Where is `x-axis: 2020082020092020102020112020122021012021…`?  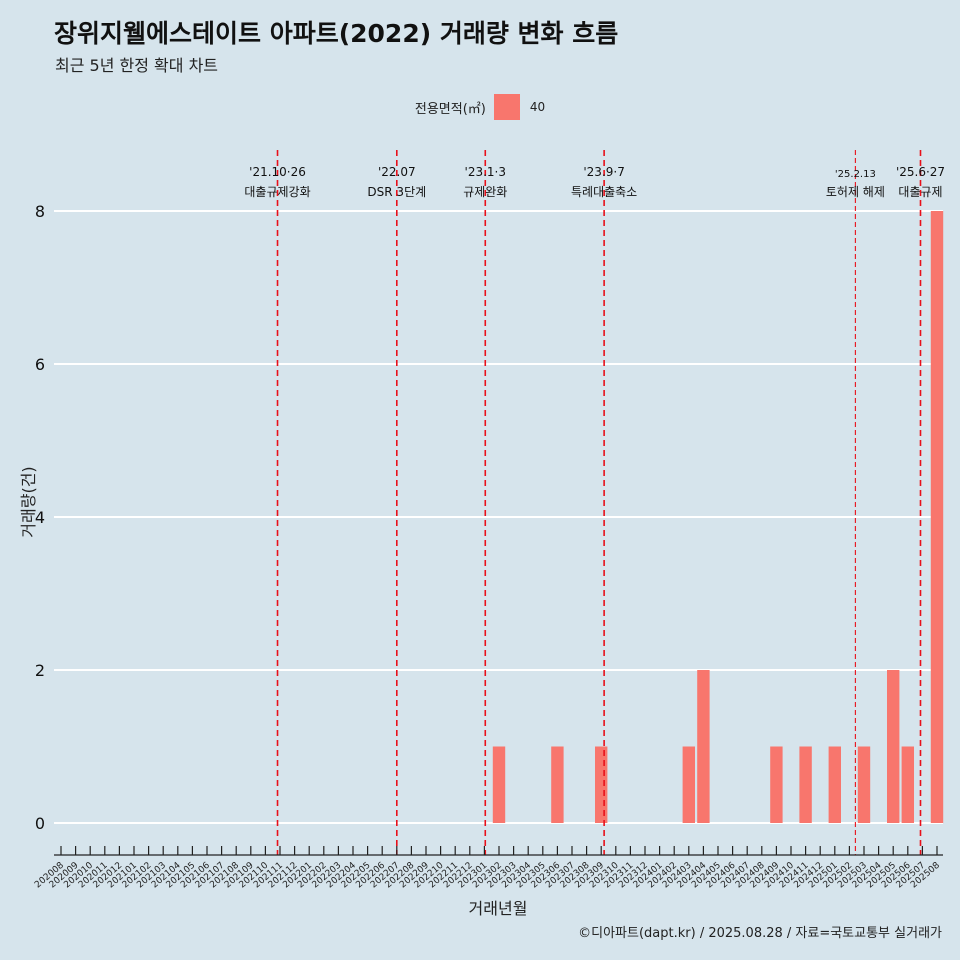
x-axis: 2020082020092020102020112020122021012021… is located at coordinates (488, 868).